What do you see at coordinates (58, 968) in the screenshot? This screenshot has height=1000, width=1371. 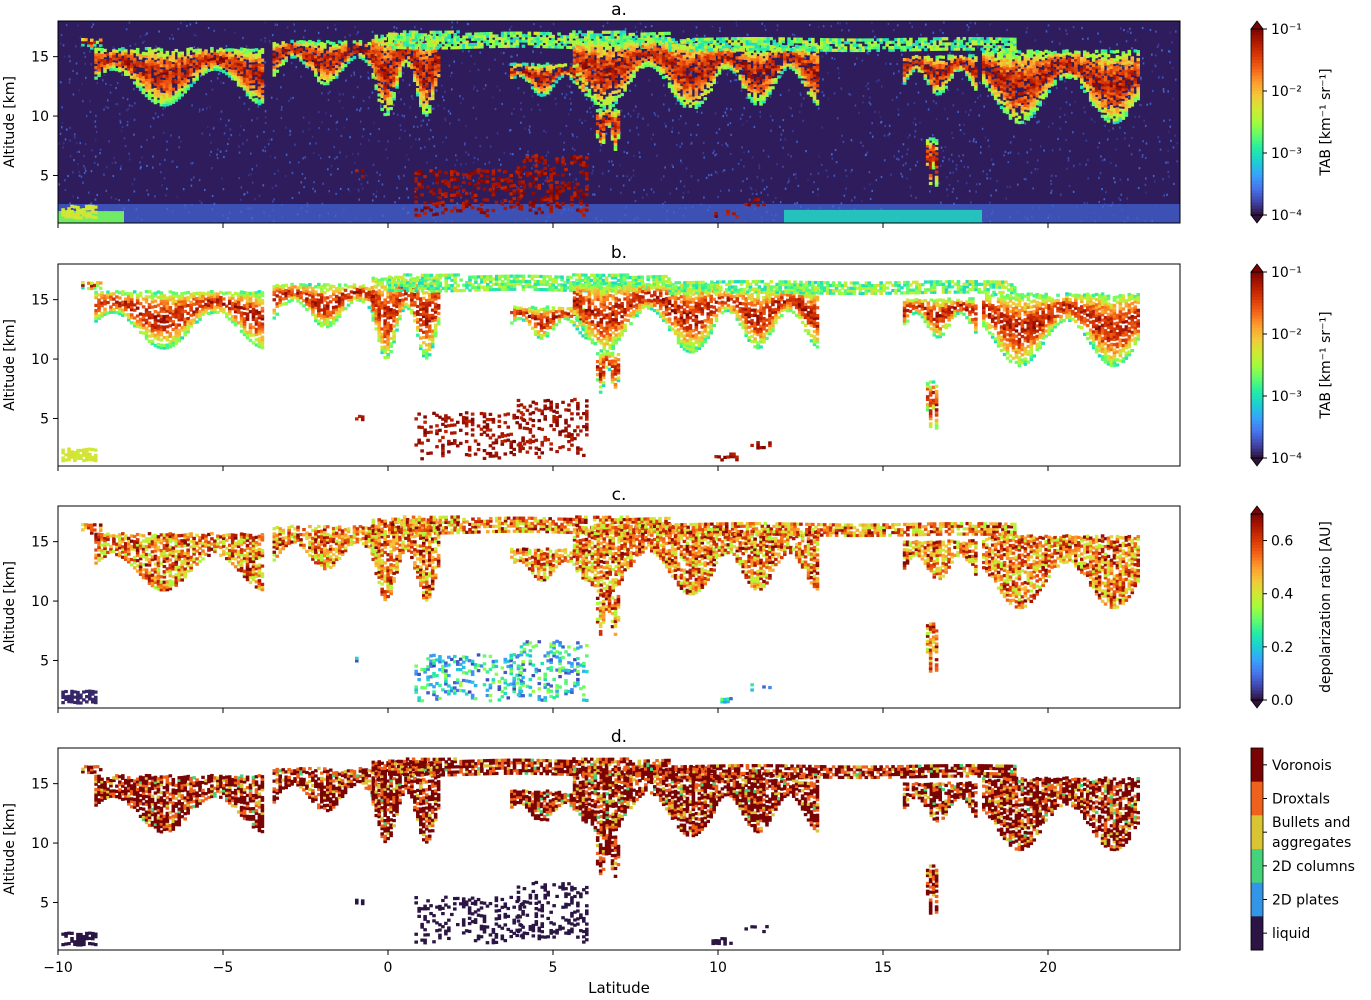 I see `x-tick-label: −10` at bounding box center [58, 968].